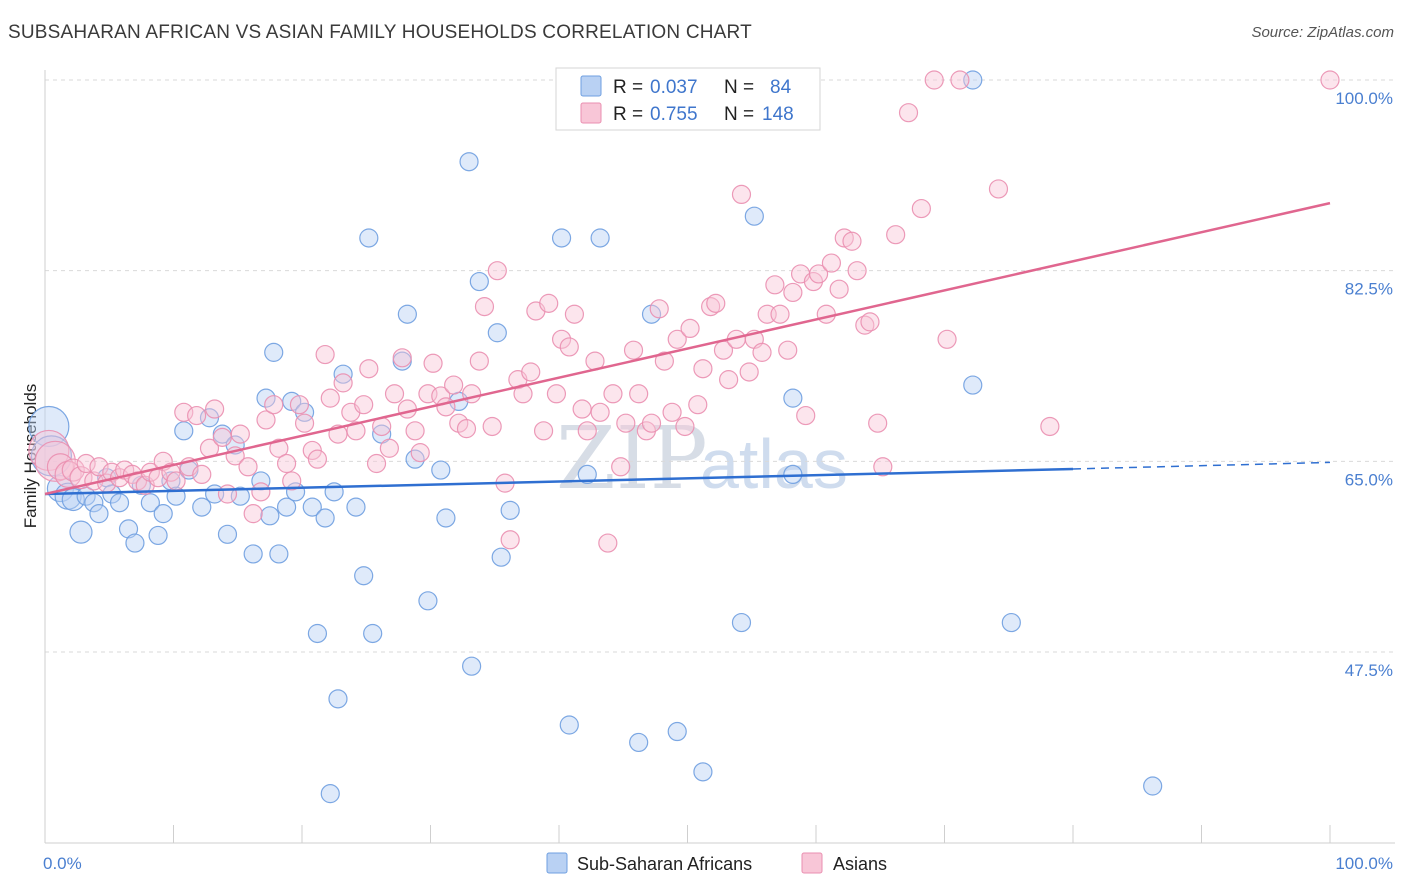 Image resolution: width=1406 pixels, height=892 pixels. What do you see at coordinates (1201, 465) in the screenshot?
I see `trend-line-sub-saharan-extension` at bounding box center [1201, 465].